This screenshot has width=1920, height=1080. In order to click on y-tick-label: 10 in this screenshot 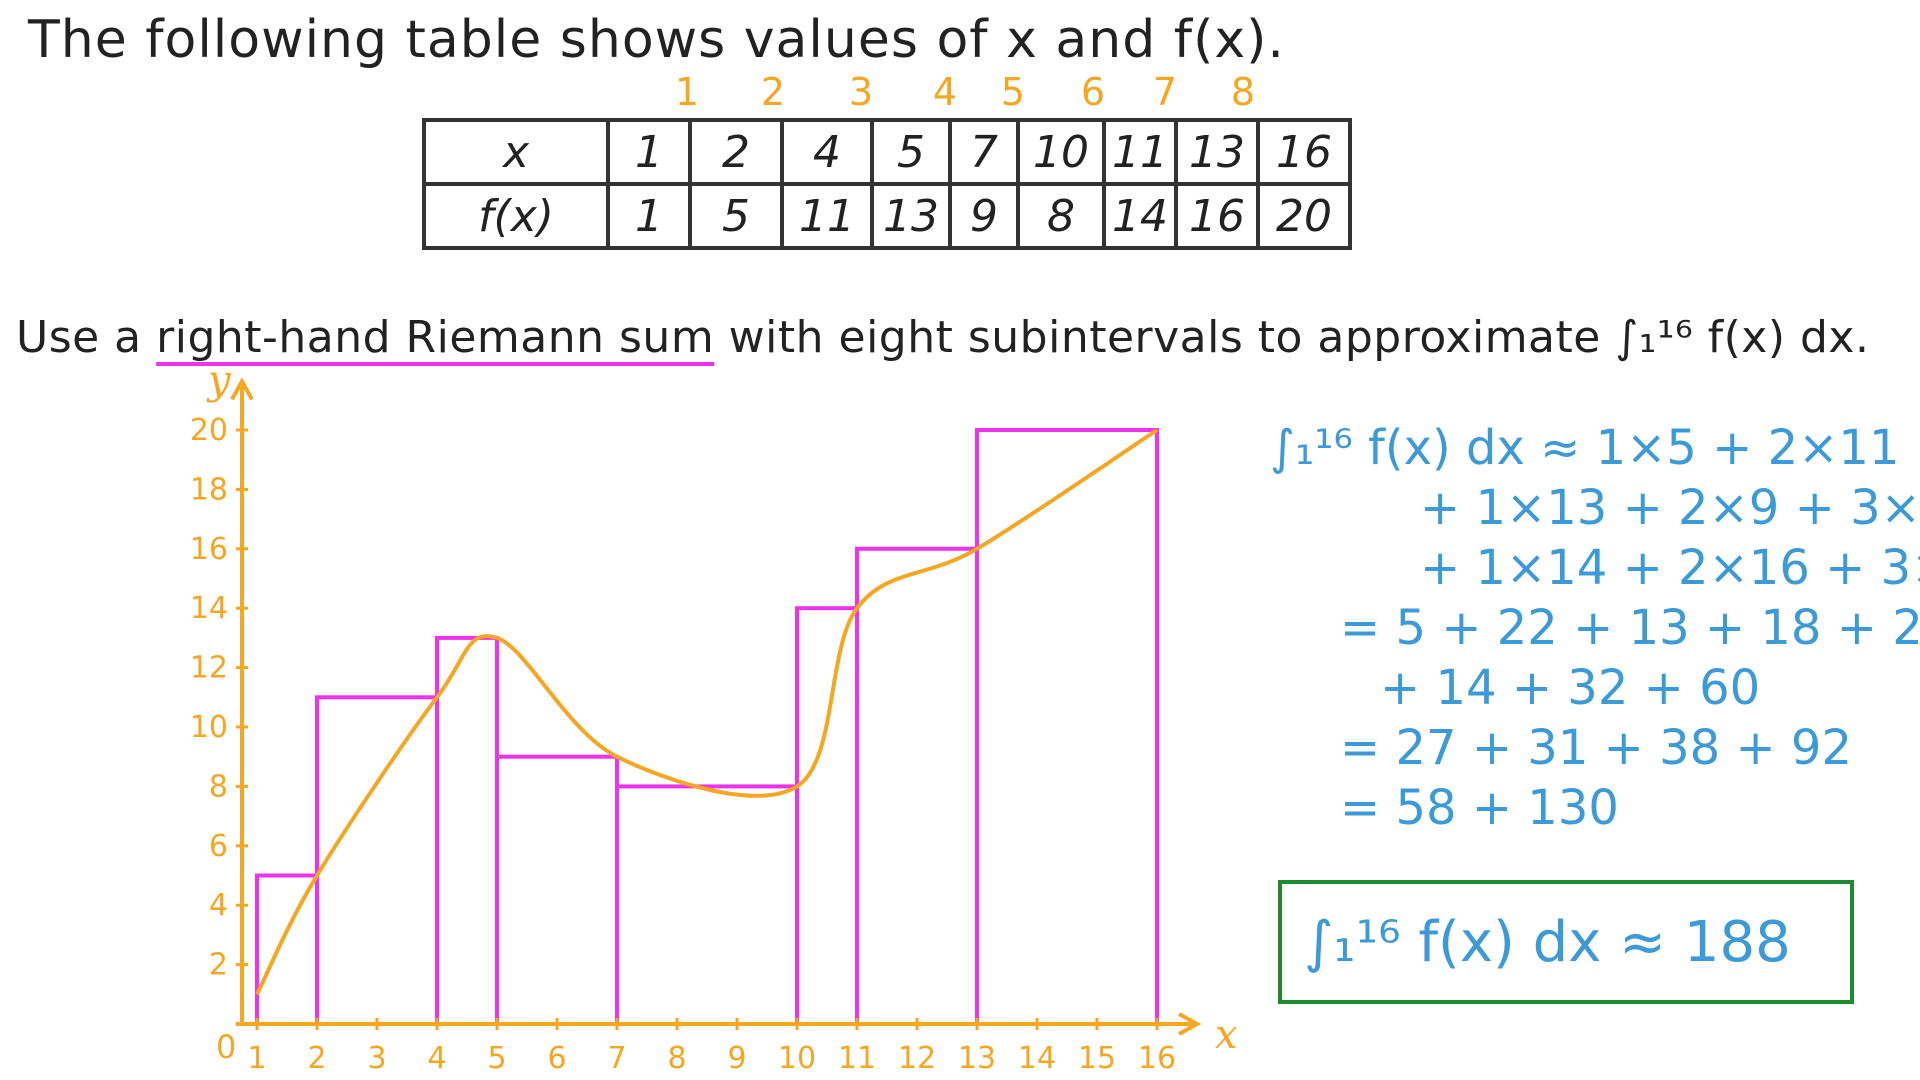, I will do `click(209, 727)`.